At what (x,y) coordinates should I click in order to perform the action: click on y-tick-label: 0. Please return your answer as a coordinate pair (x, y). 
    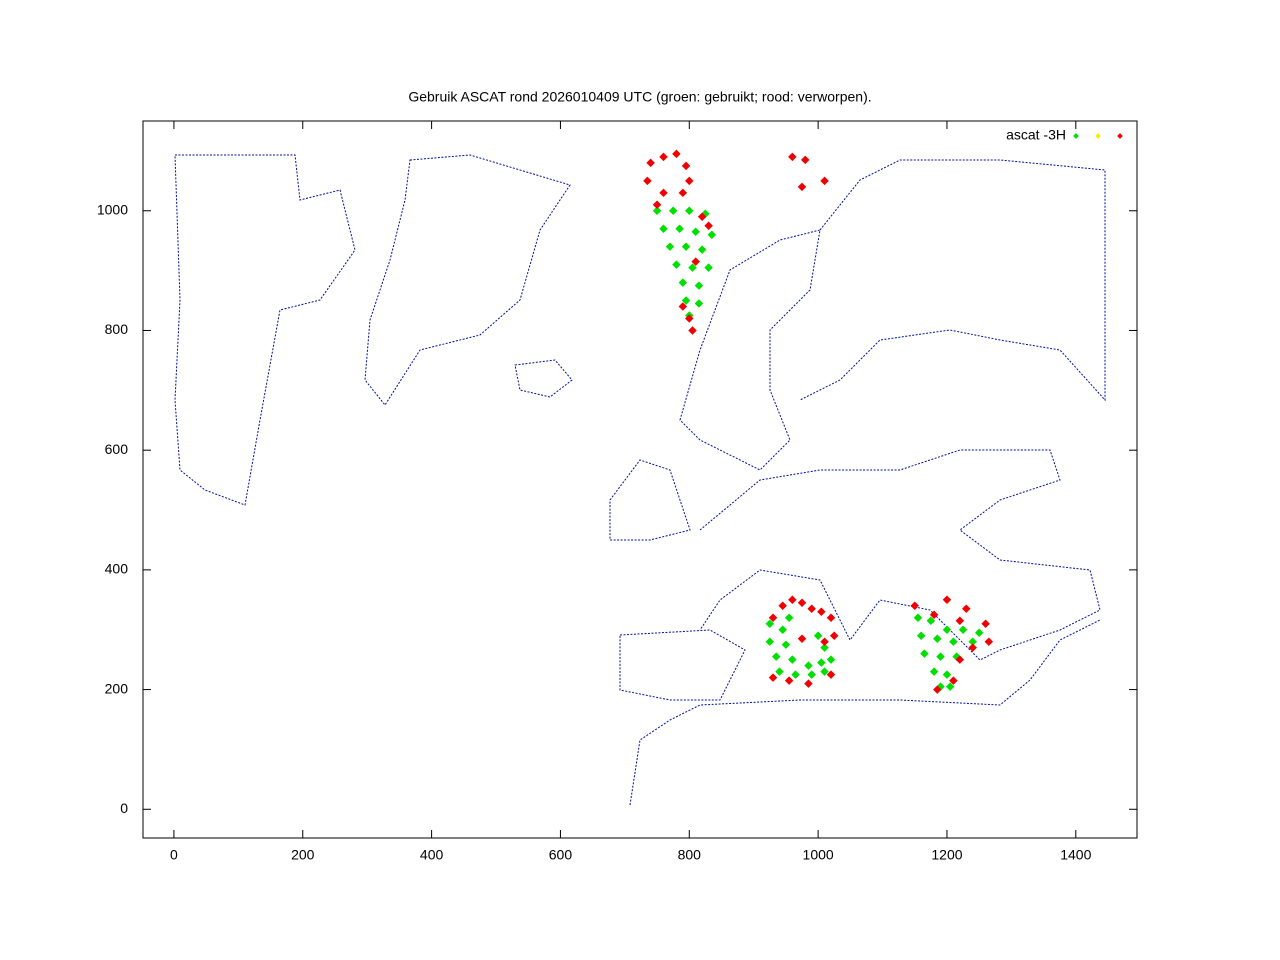
    Looking at the image, I should click on (124, 808).